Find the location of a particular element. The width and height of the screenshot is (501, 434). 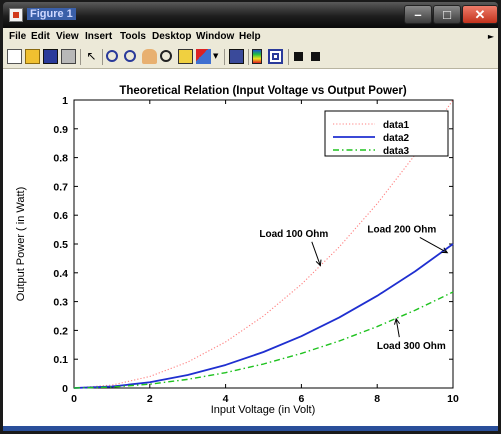

x-tick-label: 10 is located at coordinates (453, 399).